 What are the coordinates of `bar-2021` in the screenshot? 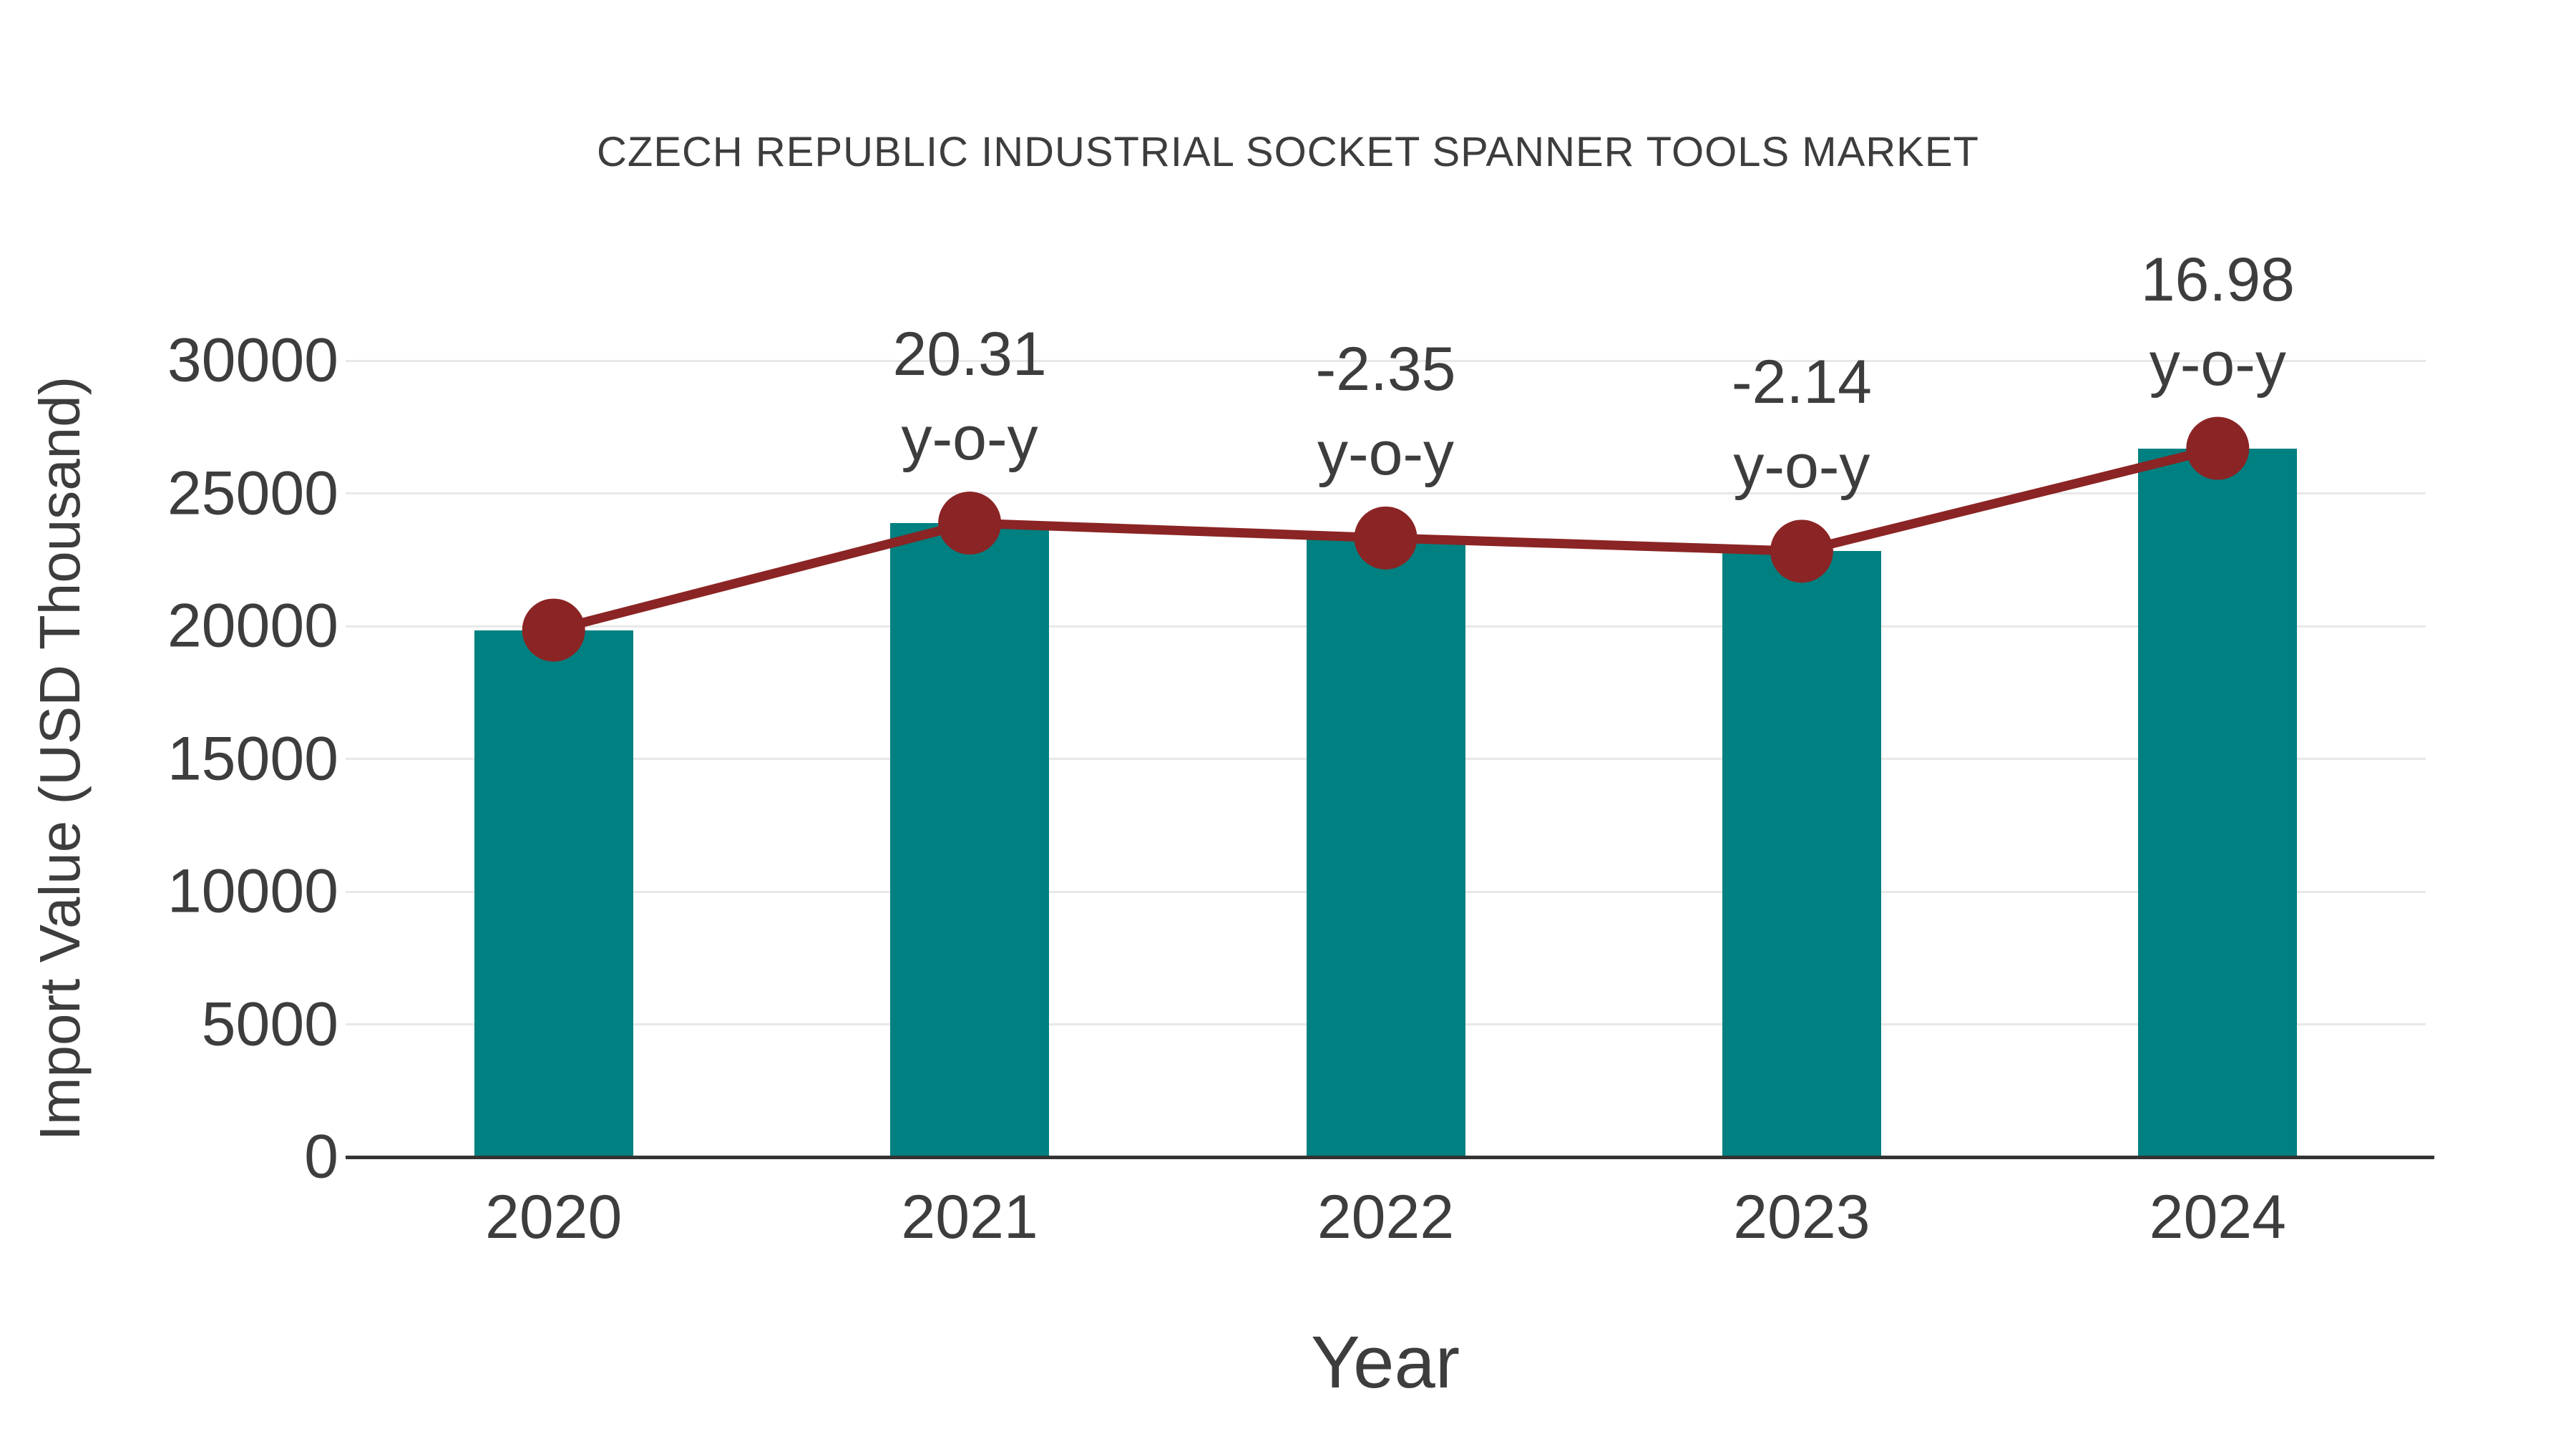 It's located at (970, 840).